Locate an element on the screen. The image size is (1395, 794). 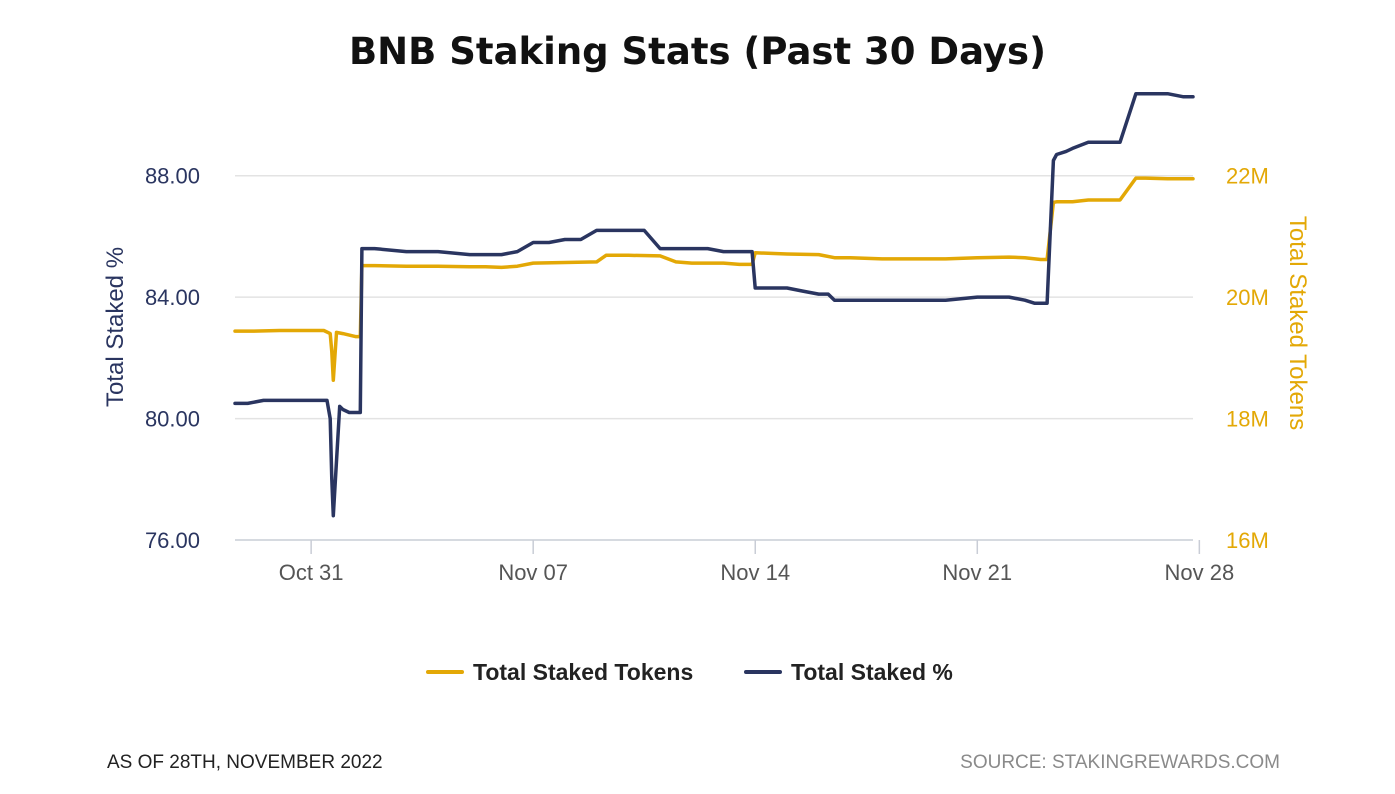
y-right-axis-title: Total Staked Tokens is located at coordinates (1297, 323).